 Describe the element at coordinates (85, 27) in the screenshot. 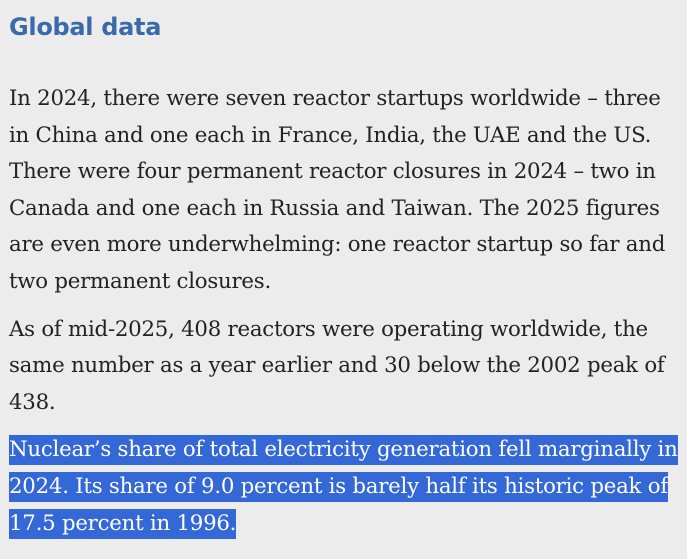

I see `section-heading: Global data` at that location.